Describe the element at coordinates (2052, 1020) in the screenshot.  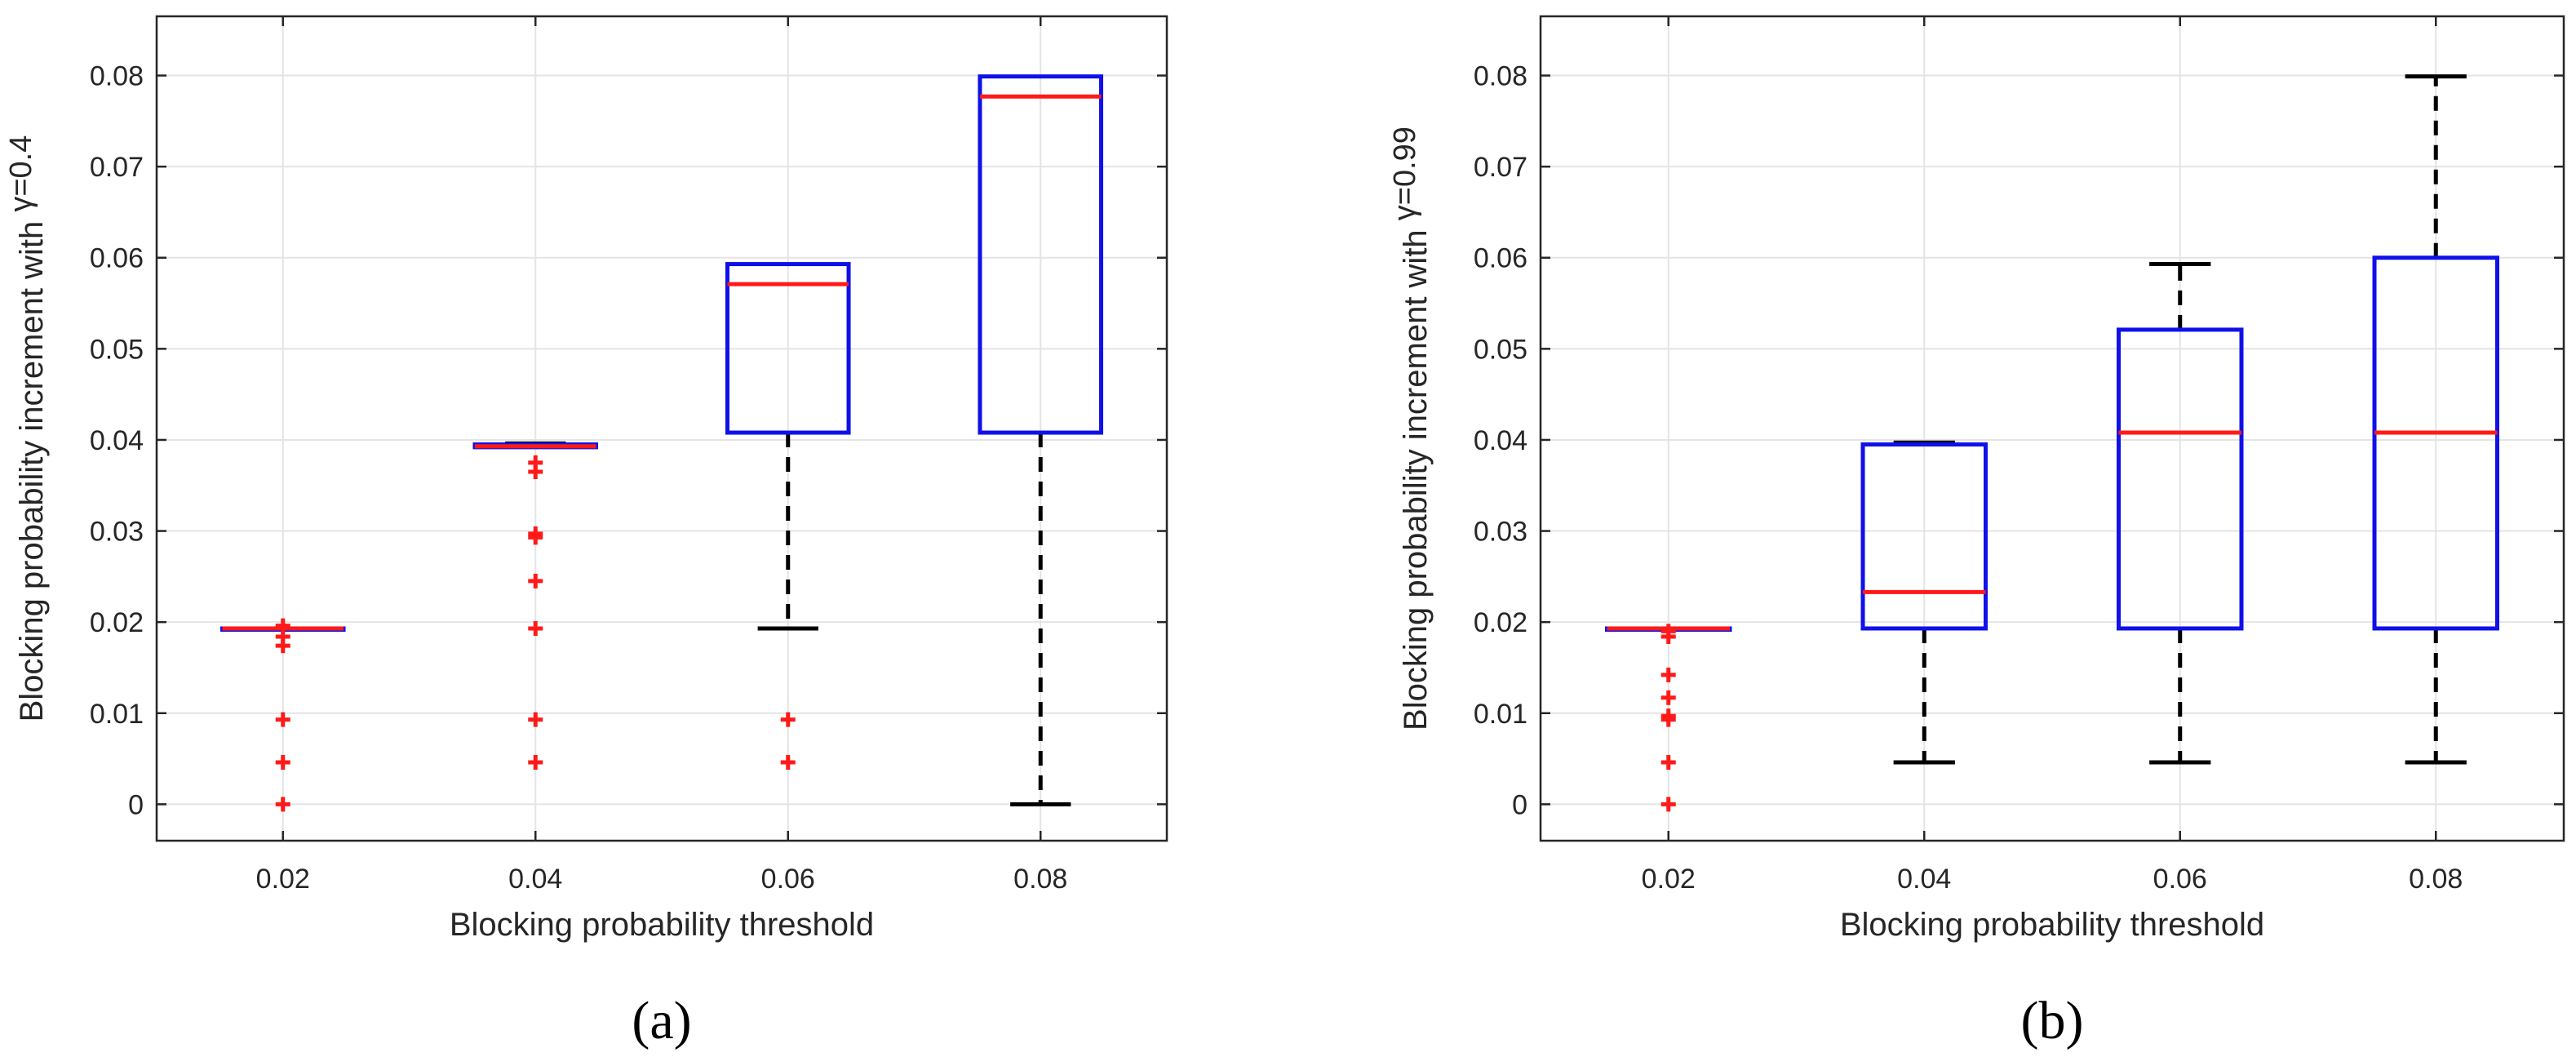
I see `panel-label: (b)` at that location.